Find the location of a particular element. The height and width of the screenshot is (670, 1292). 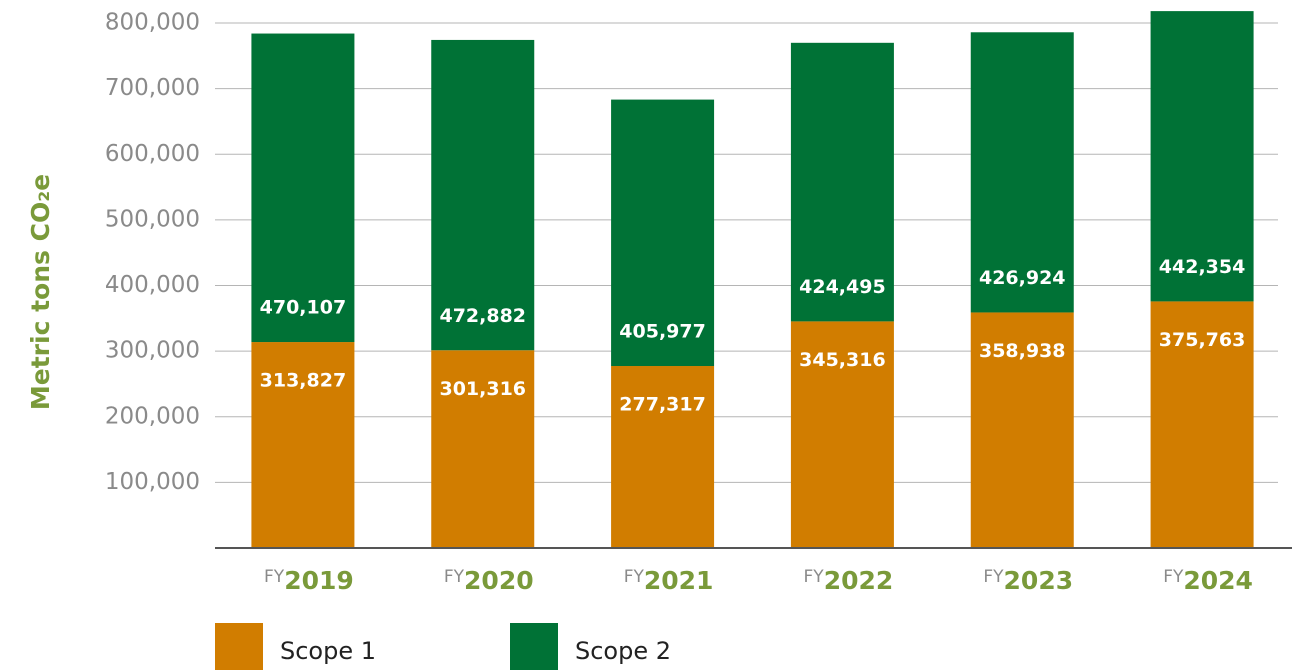

x-tick-label: FY2019 is located at coordinates (309, 580).